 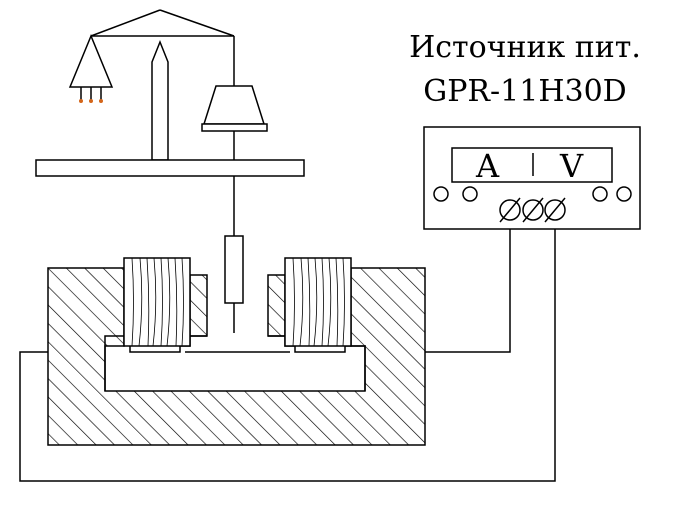 I want to click on coil-right, so click(x=318, y=302).